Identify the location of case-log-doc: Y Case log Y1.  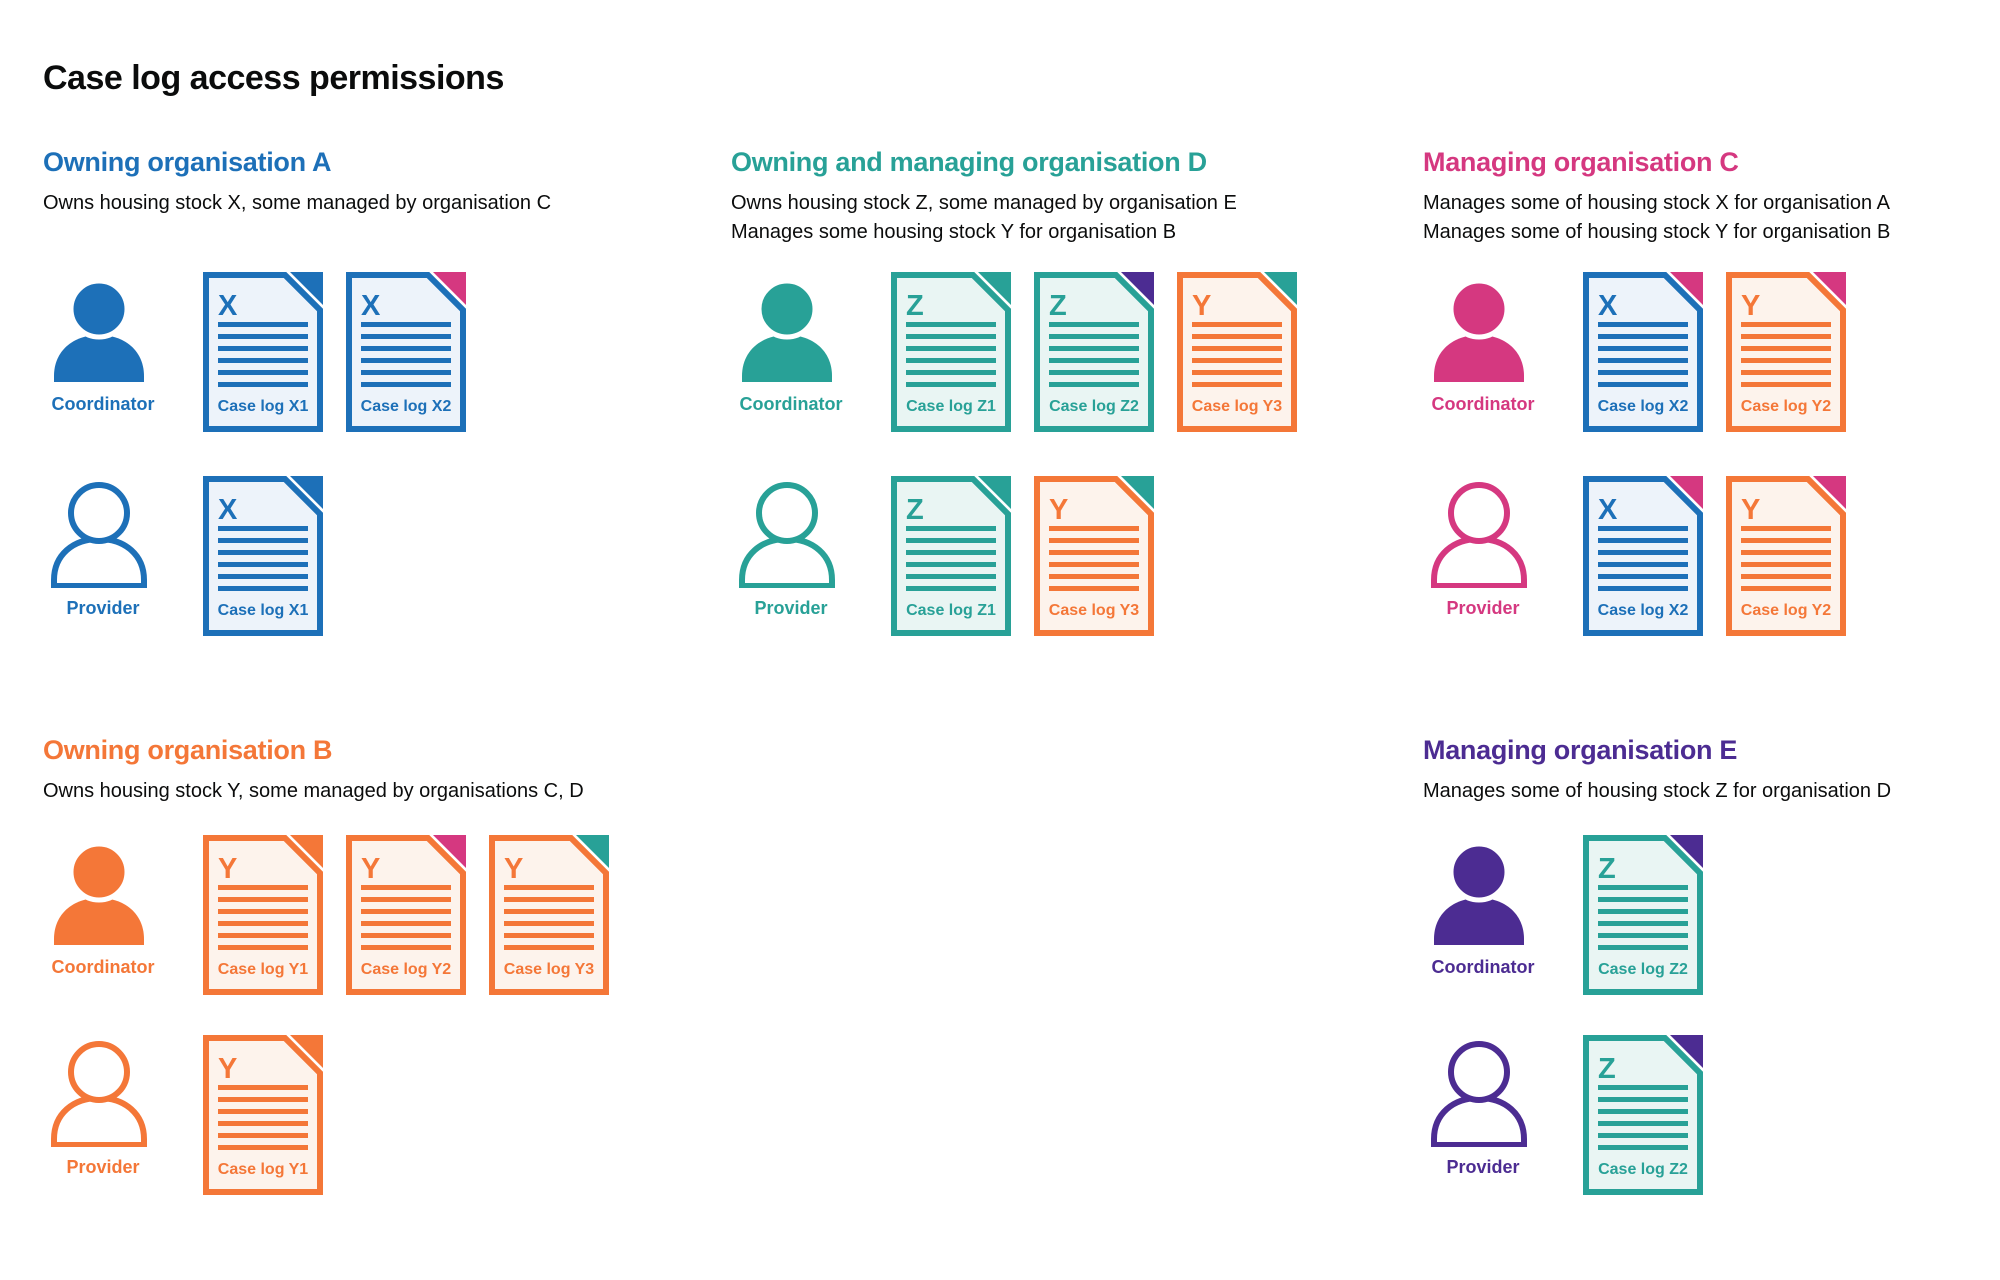
(263, 915).